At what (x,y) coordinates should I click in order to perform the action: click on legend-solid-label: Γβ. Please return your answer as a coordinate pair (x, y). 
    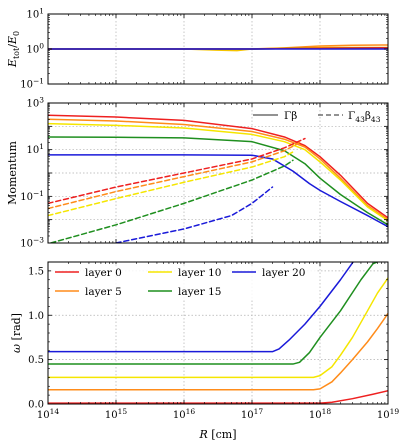
    Looking at the image, I should click on (290, 116).